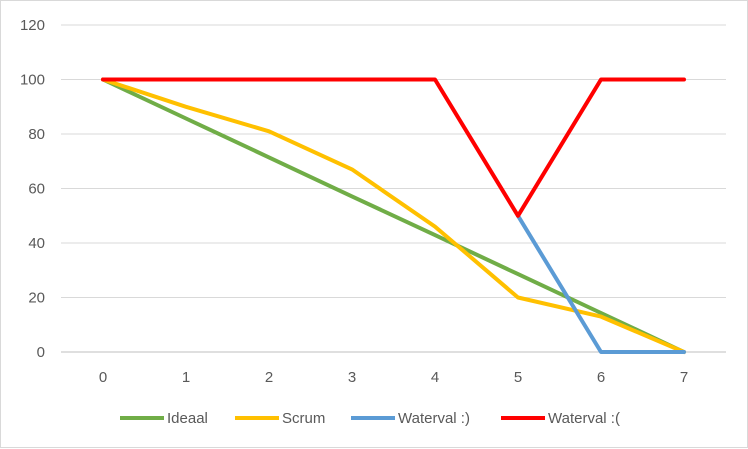 The height and width of the screenshot is (449, 748). I want to click on x-tick-label: 3, so click(352, 377).